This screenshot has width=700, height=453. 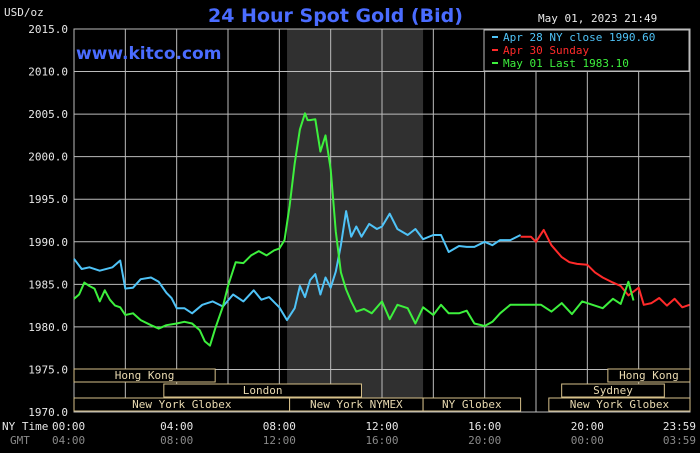 I want to click on x-tick-label-ny: 16:00, so click(x=484, y=426).